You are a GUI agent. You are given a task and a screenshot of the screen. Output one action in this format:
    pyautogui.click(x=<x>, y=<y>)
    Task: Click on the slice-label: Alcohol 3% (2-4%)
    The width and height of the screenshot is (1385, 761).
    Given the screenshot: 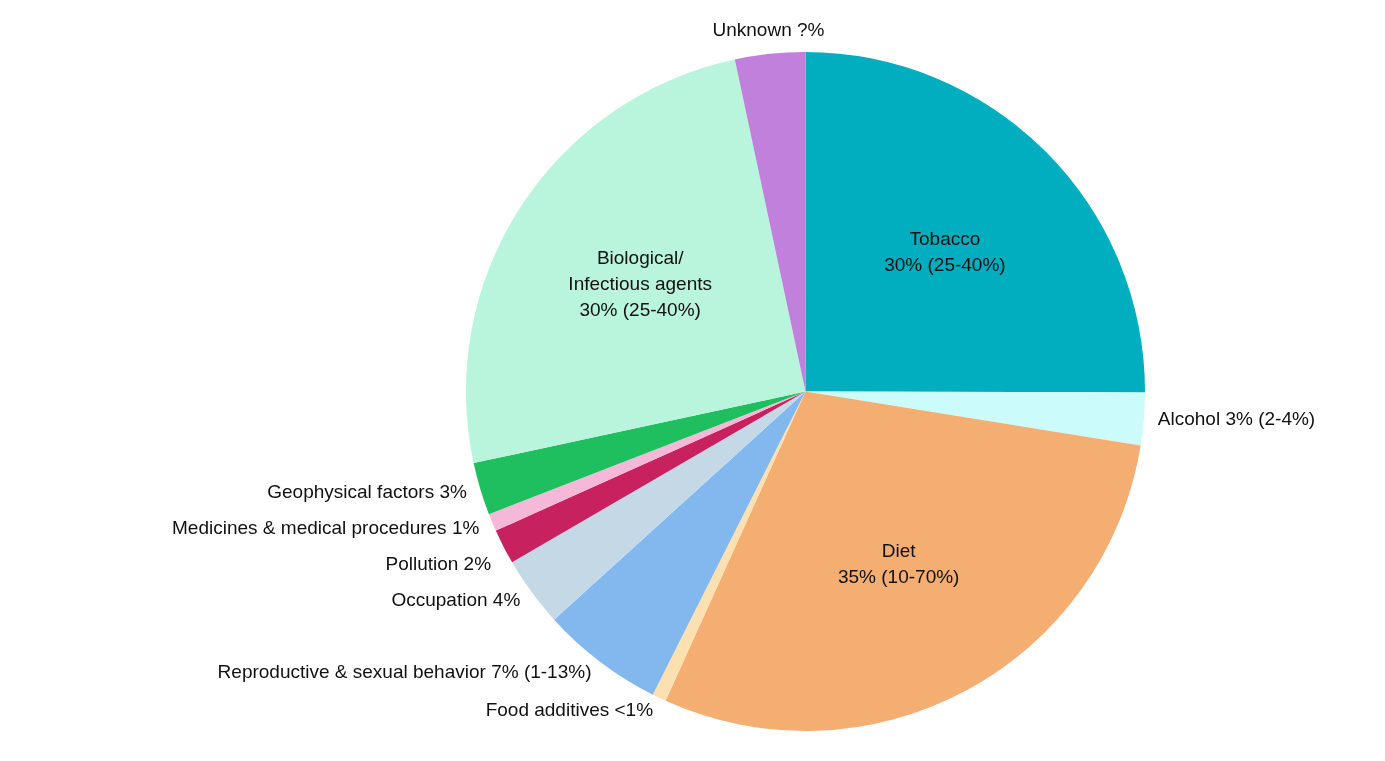 What is the action you would take?
    pyautogui.click(x=1236, y=419)
    